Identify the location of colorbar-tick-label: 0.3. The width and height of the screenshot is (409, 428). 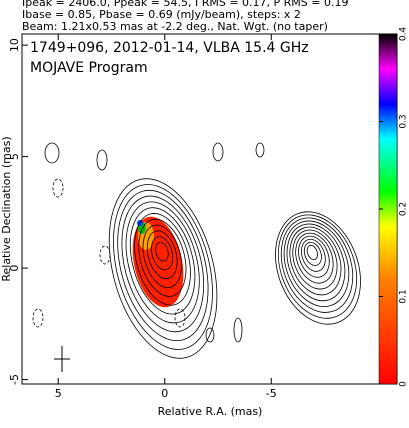
(404, 121).